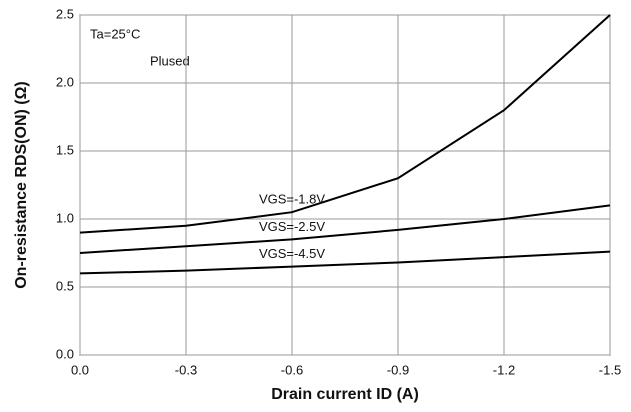  What do you see at coordinates (292, 253) in the screenshot?
I see `legend-label: VGS=-4.5V` at bounding box center [292, 253].